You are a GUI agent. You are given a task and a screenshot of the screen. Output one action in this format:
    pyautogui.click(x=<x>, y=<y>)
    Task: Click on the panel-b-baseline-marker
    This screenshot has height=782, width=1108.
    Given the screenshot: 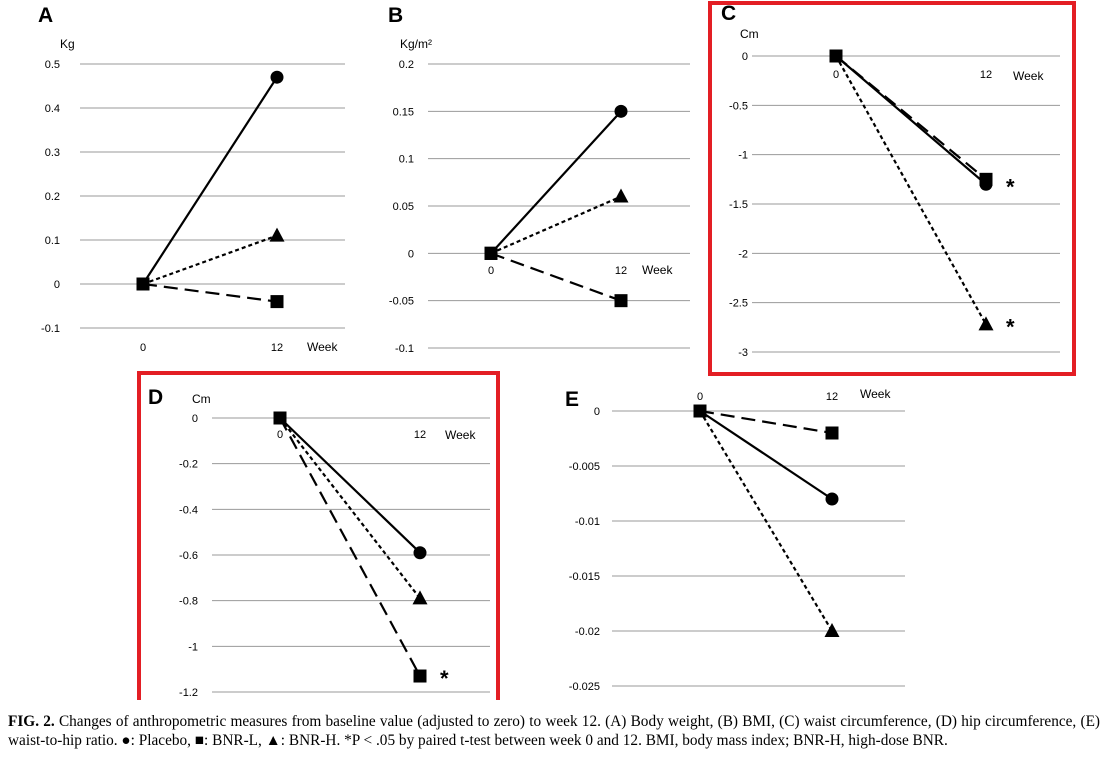 What is the action you would take?
    pyautogui.click(x=491, y=253)
    